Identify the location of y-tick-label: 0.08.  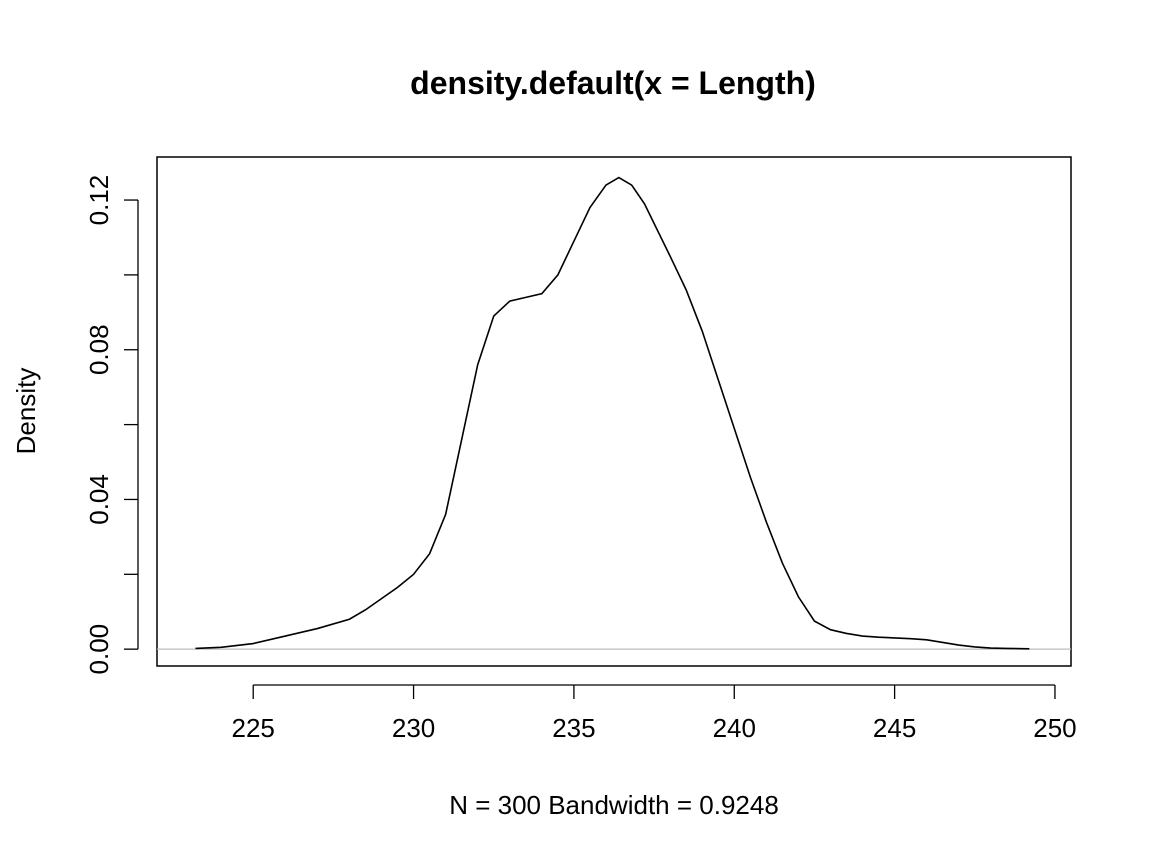
(99, 349).